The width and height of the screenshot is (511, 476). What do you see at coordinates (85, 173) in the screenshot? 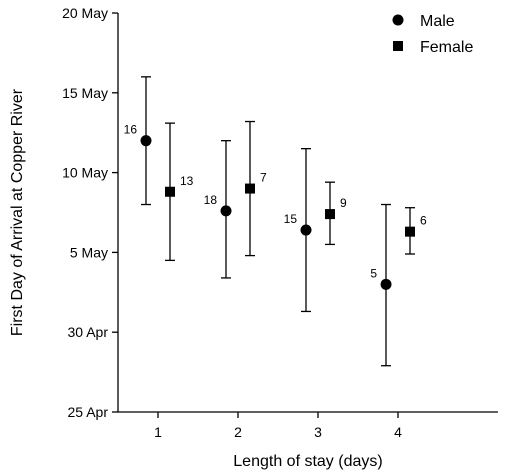
I see `y-tick-label: 10 May` at bounding box center [85, 173].